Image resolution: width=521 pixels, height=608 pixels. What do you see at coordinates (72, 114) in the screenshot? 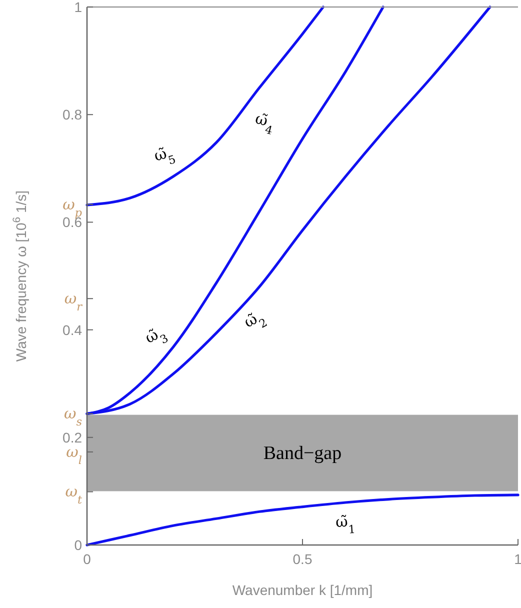
I see `y-tick-label: 0.8` at bounding box center [72, 114].